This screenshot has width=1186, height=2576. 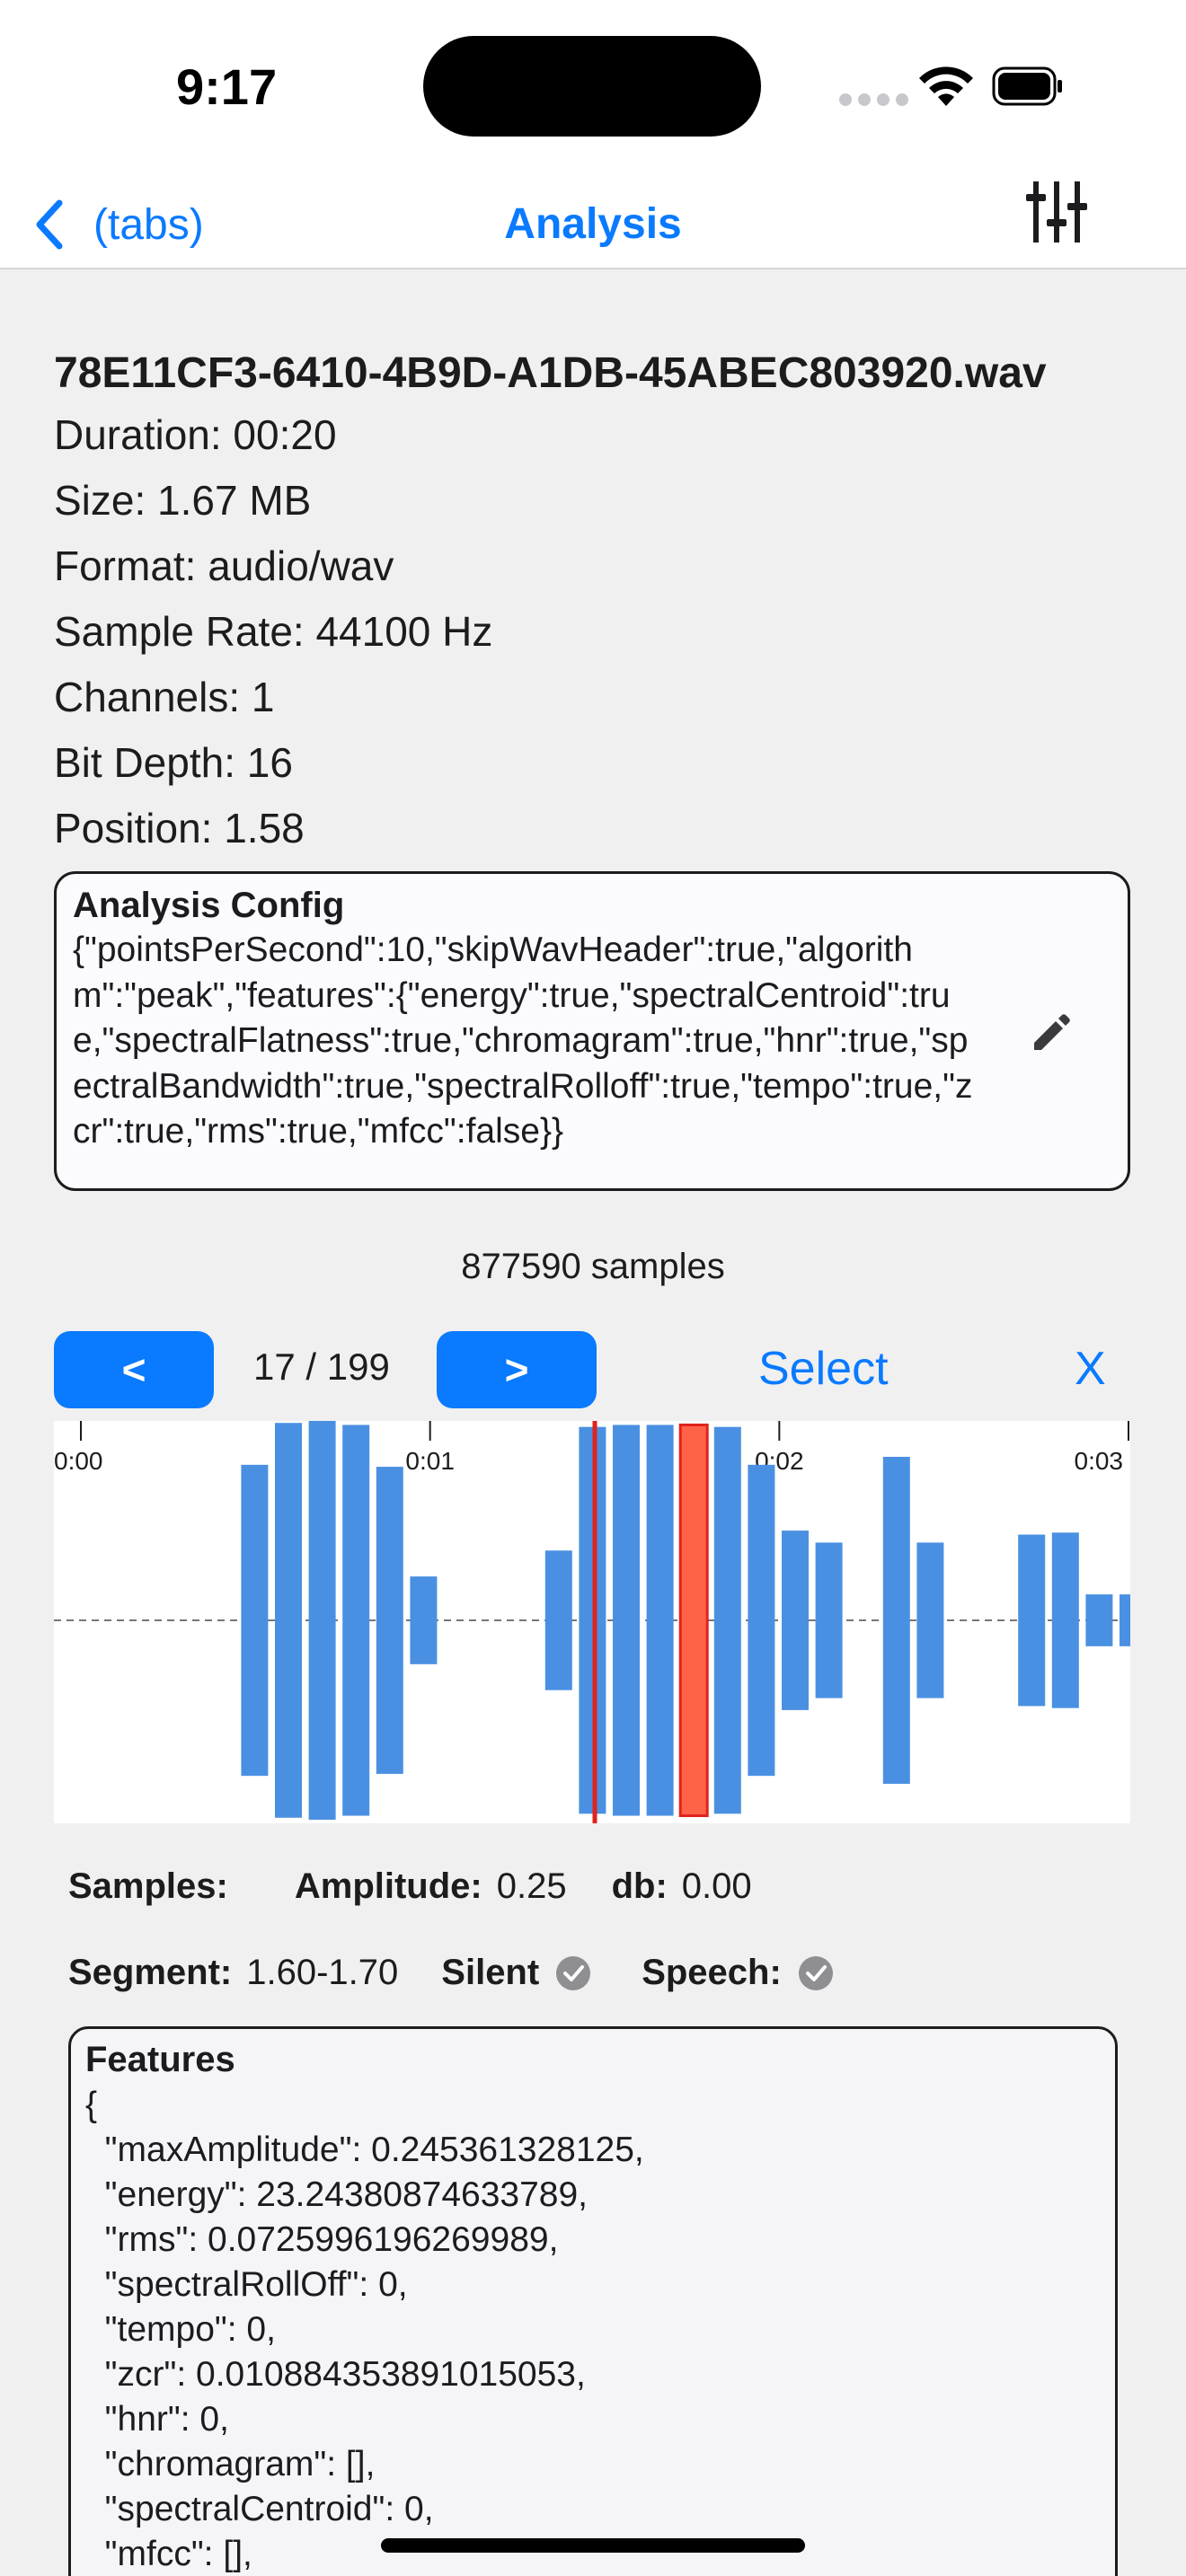 I want to click on file-position: Position: 1.58, so click(x=179, y=828).